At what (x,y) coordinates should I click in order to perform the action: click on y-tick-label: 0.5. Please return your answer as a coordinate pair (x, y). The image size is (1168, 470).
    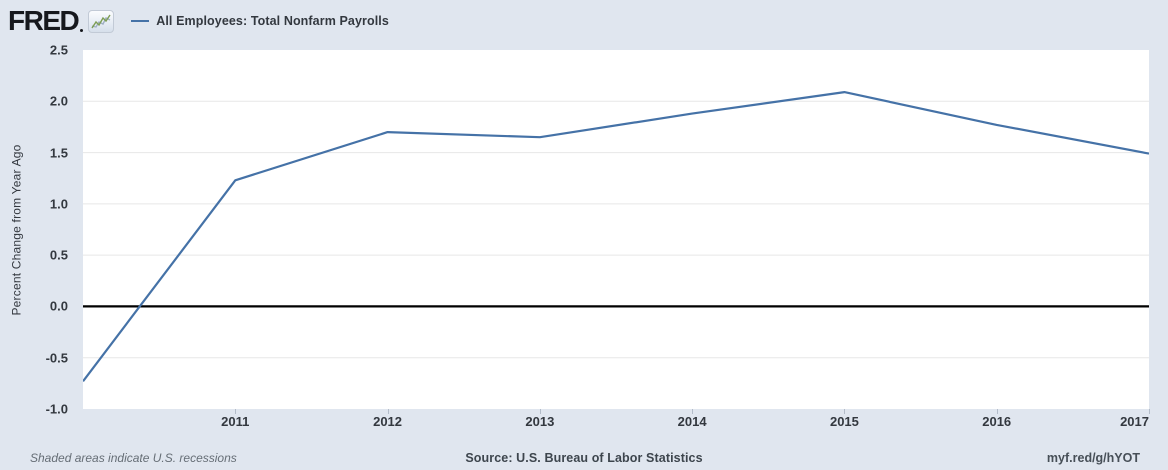
    Looking at the image, I should click on (58, 255).